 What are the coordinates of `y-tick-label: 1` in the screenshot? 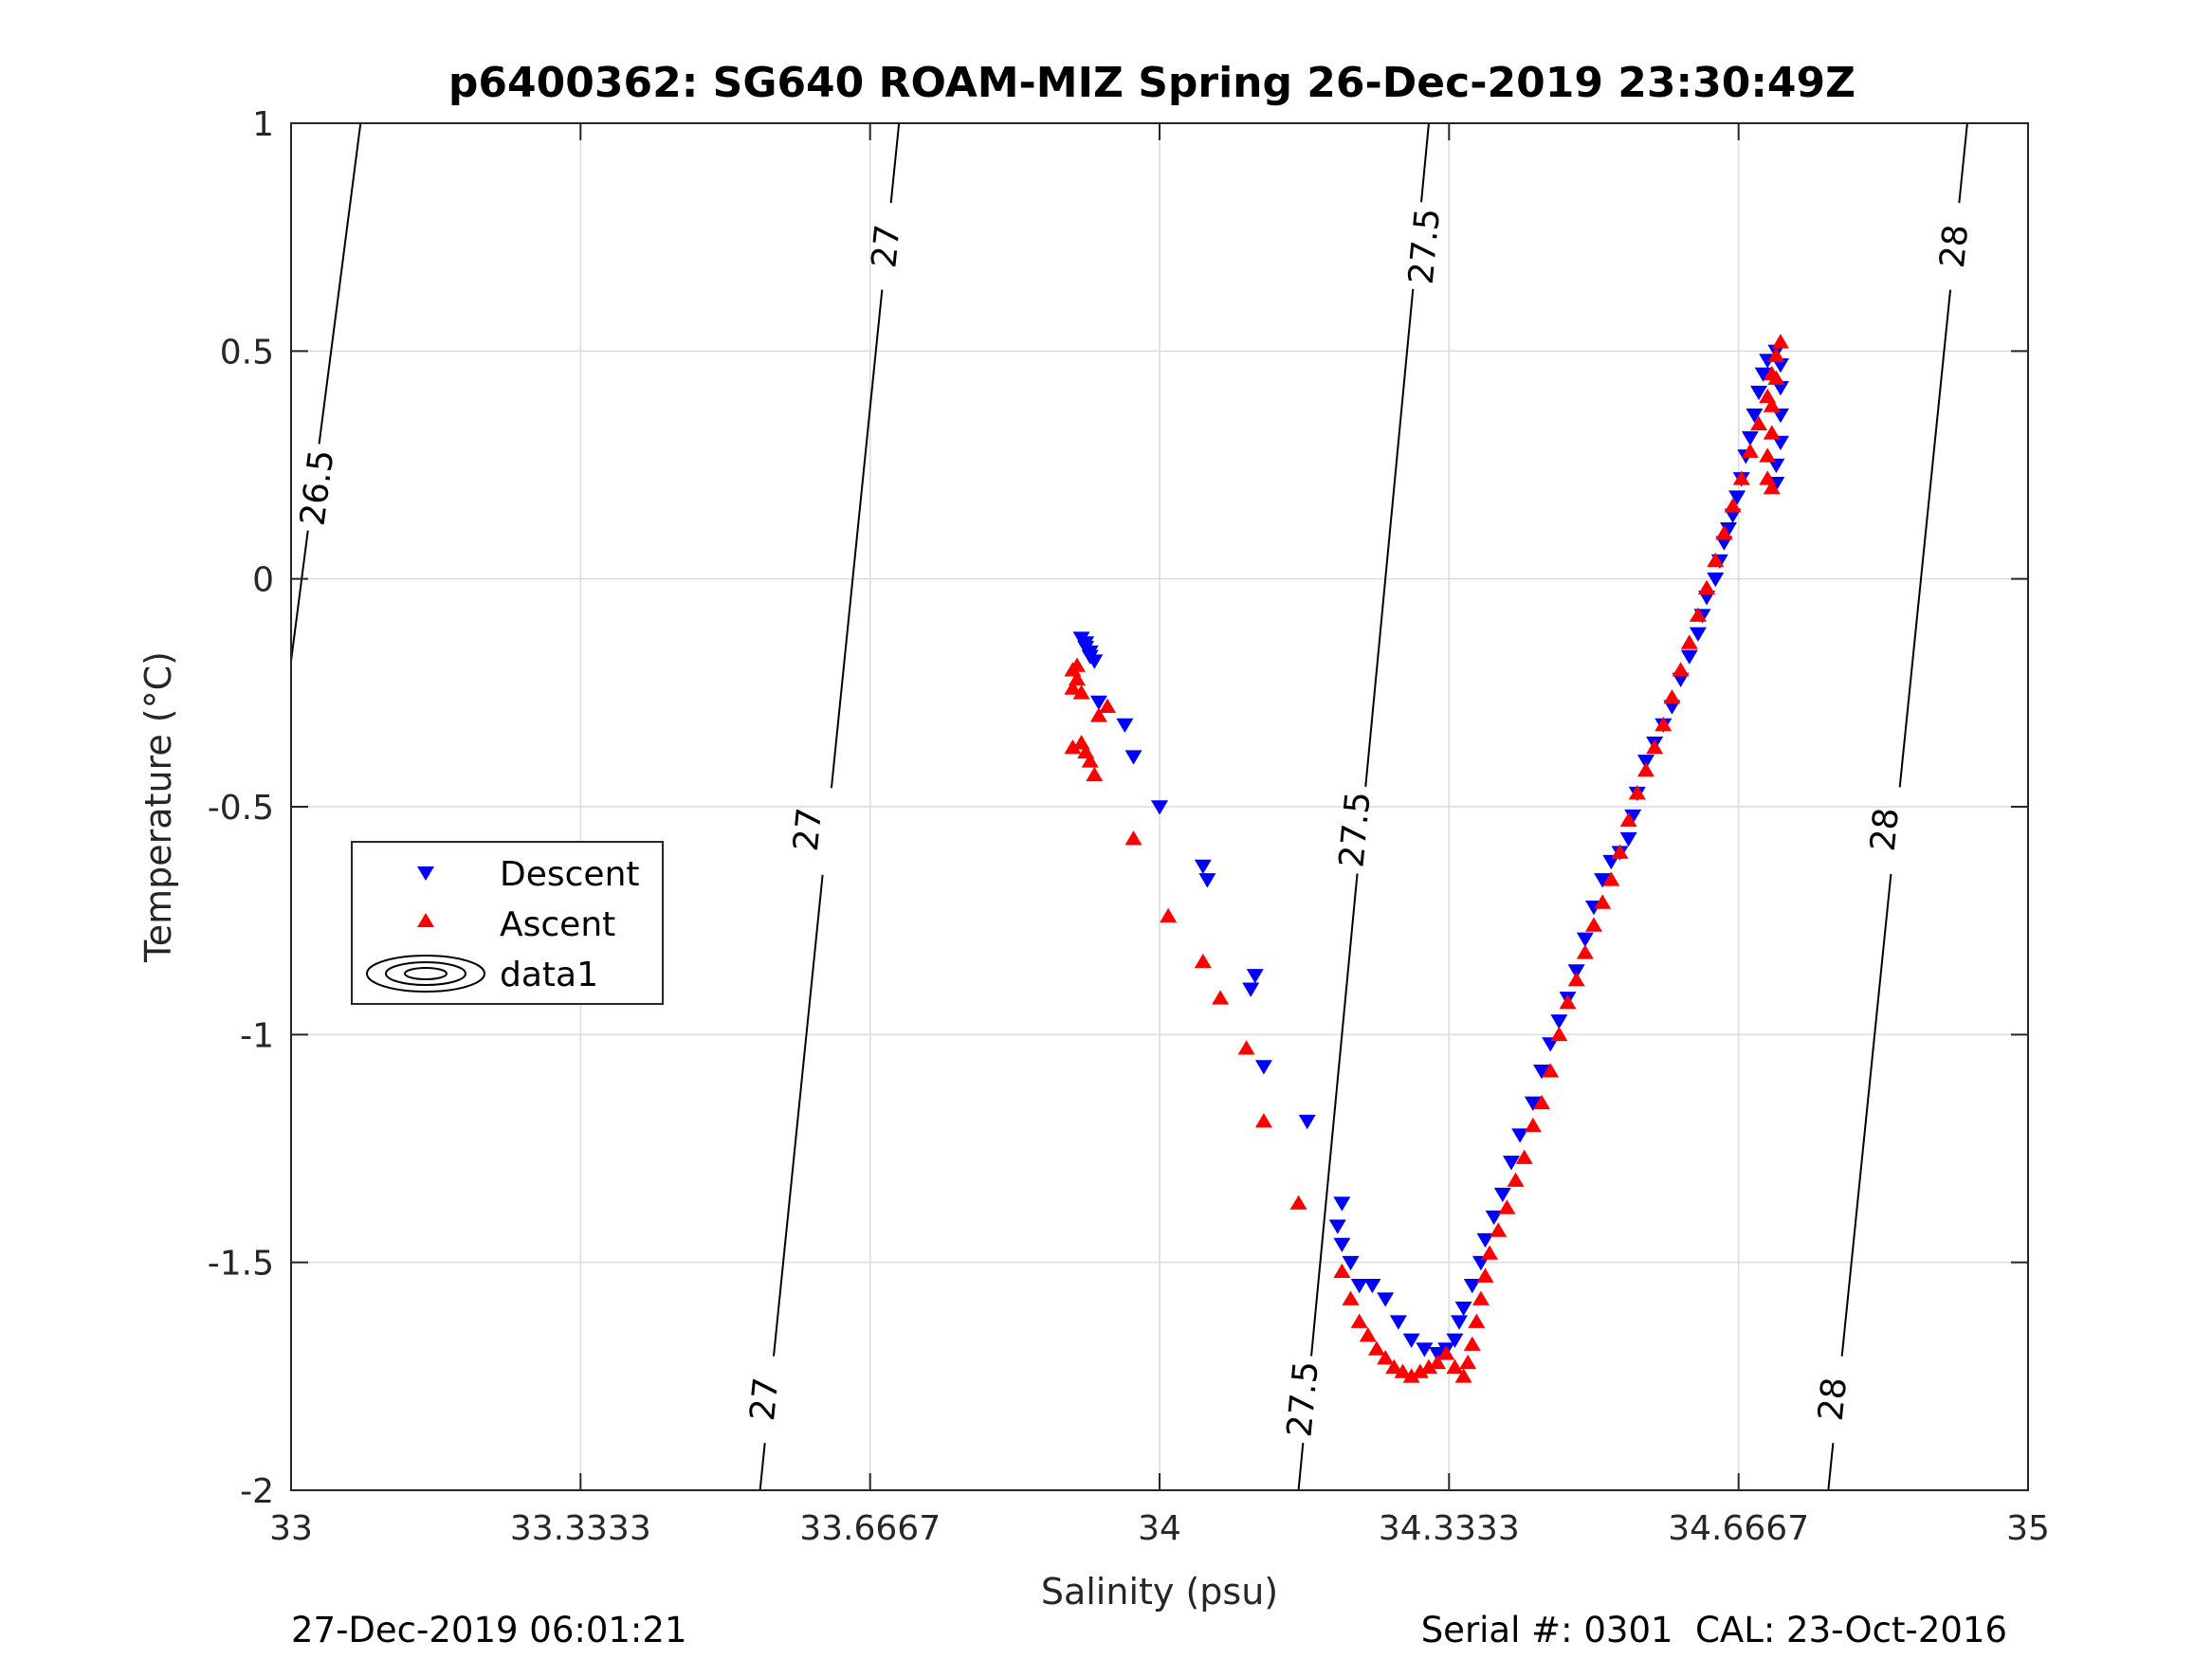 It's located at (263, 124).